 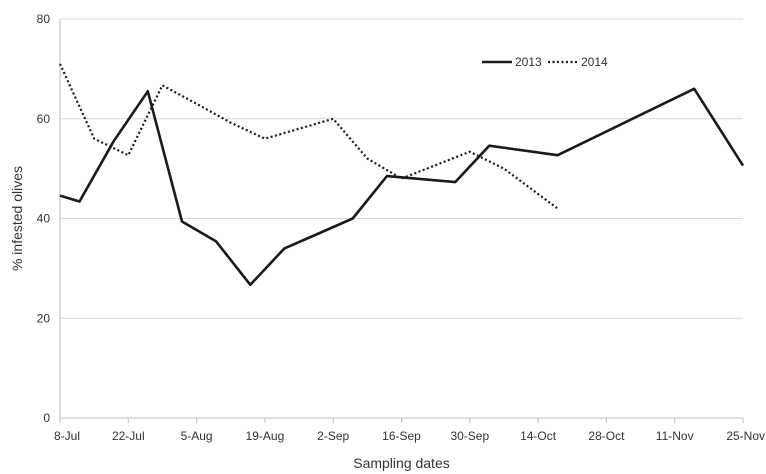 I want to click on x-tick-label: 19-Aug, so click(x=265, y=436).